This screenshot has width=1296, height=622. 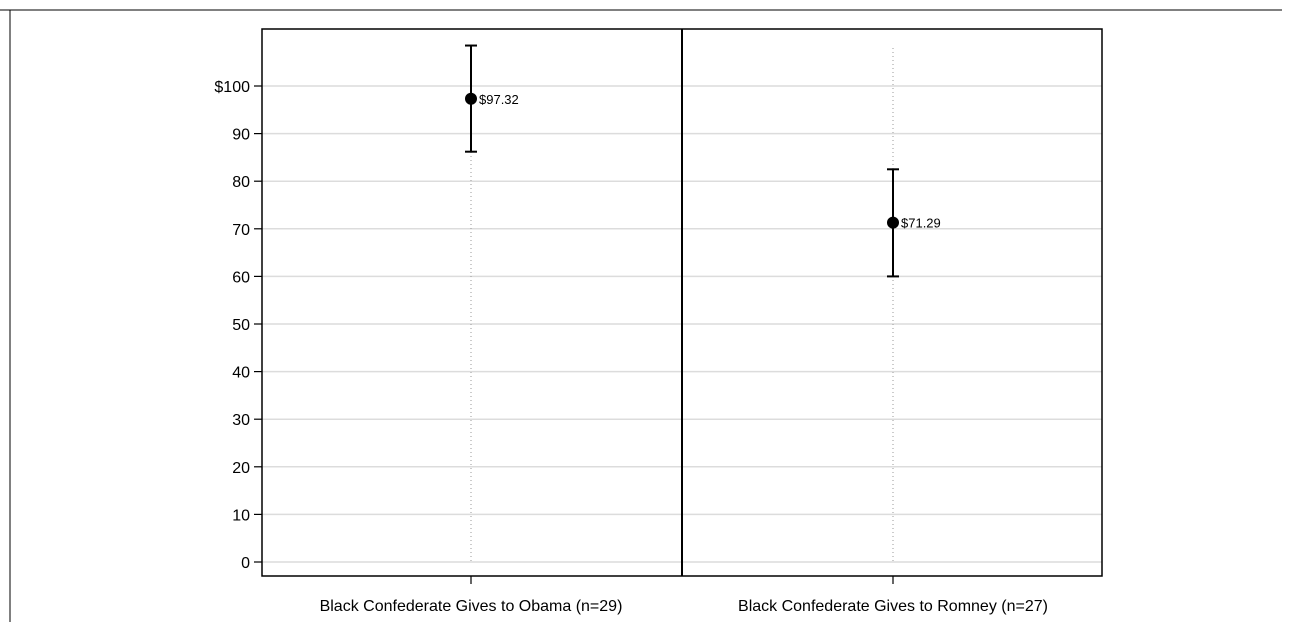 I want to click on y-tick-label-90: 90, so click(x=241, y=135).